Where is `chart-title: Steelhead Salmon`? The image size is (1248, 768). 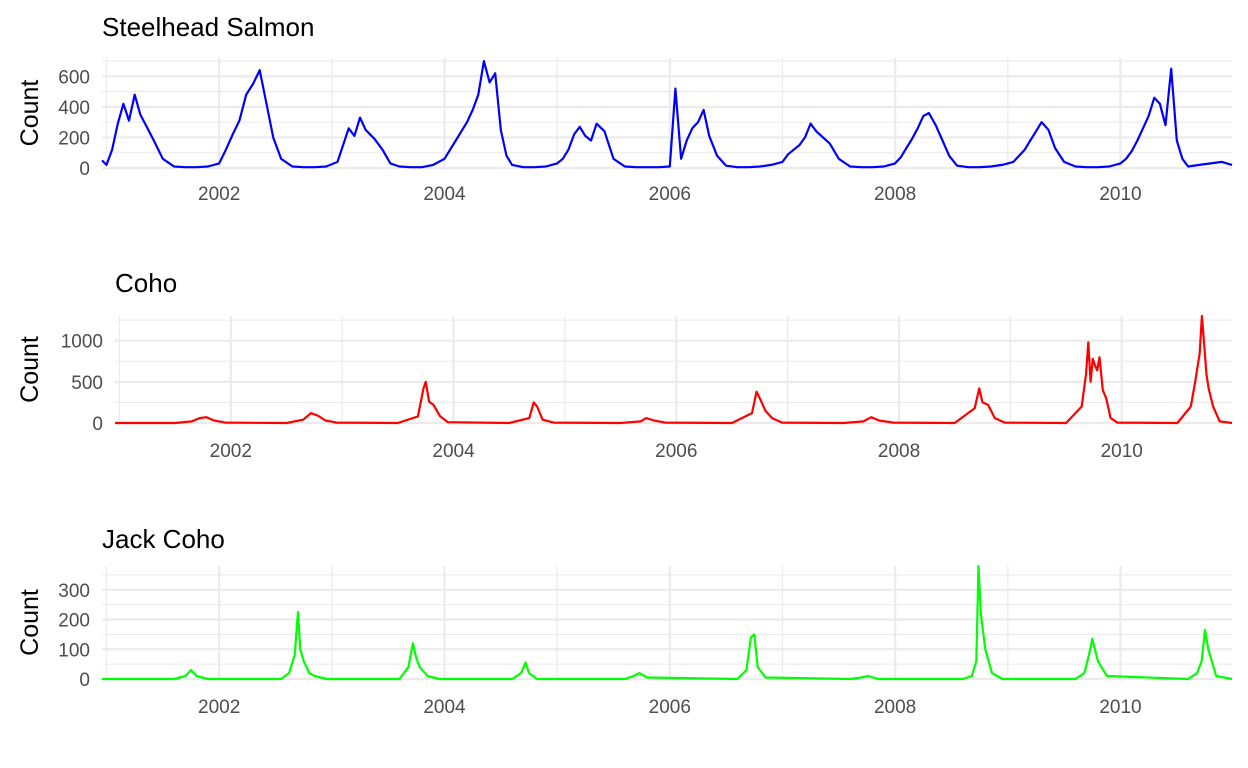
chart-title: Steelhead Salmon is located at coordinates (208, 27).